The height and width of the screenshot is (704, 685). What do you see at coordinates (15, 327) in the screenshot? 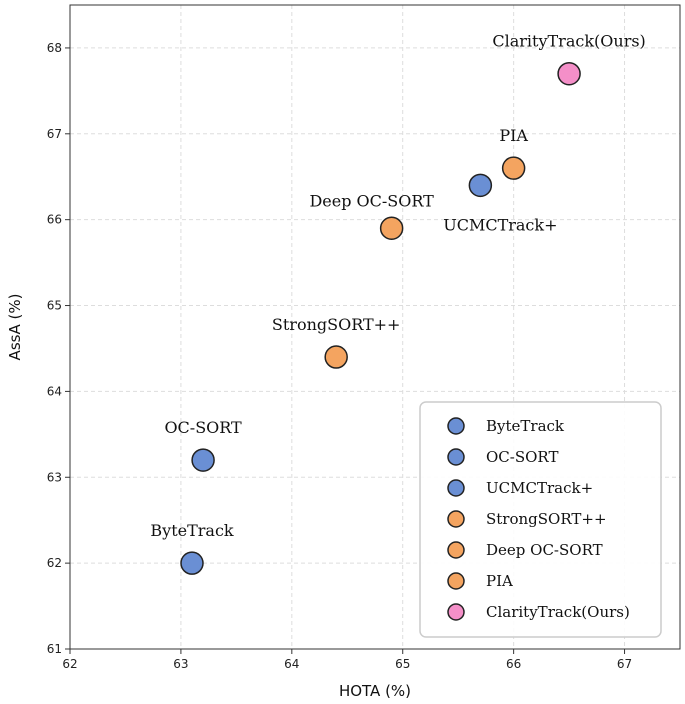
I see `y-axis-title: AssA (%)` at bounding box center [15, 327].